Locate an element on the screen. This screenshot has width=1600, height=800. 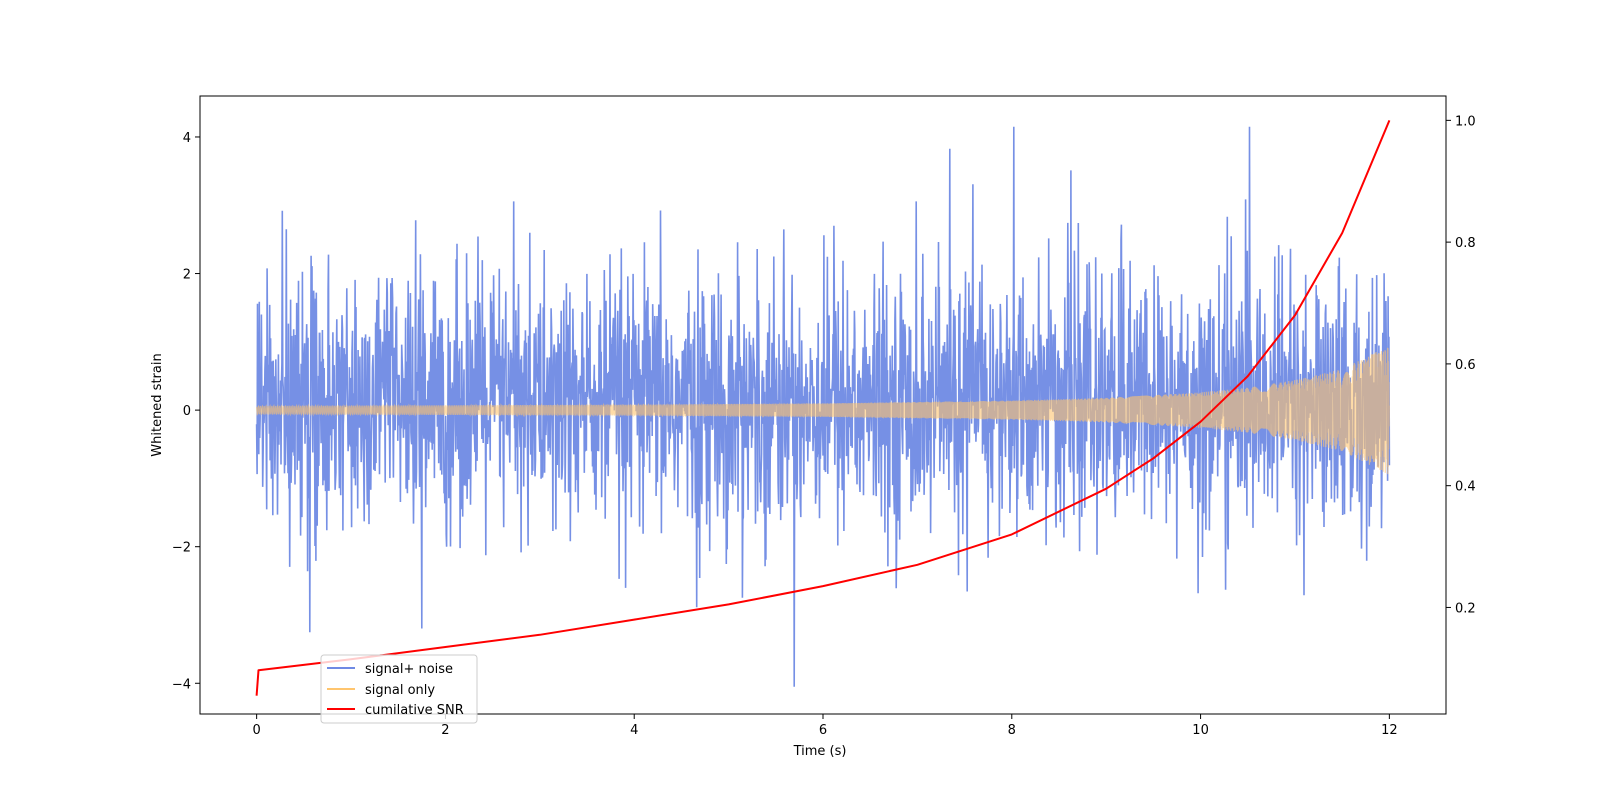
x-axis-label: Time (s) is located at coordinates (820, 751).